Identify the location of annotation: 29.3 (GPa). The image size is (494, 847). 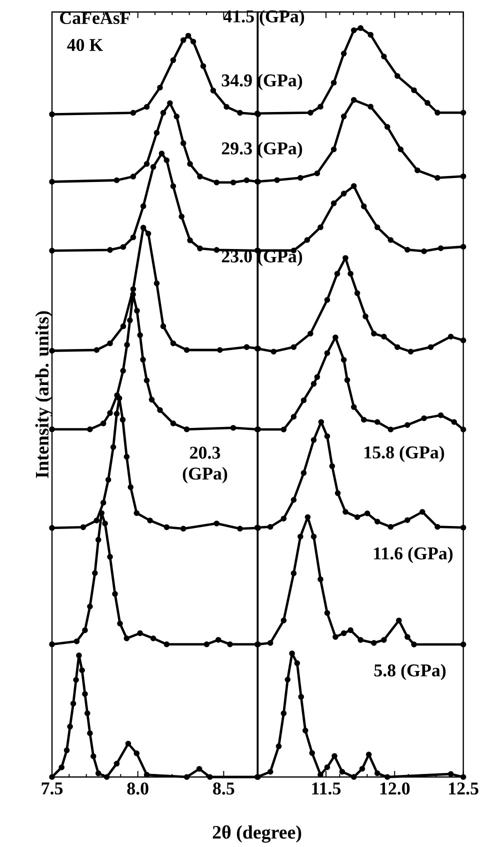
(262, 150).